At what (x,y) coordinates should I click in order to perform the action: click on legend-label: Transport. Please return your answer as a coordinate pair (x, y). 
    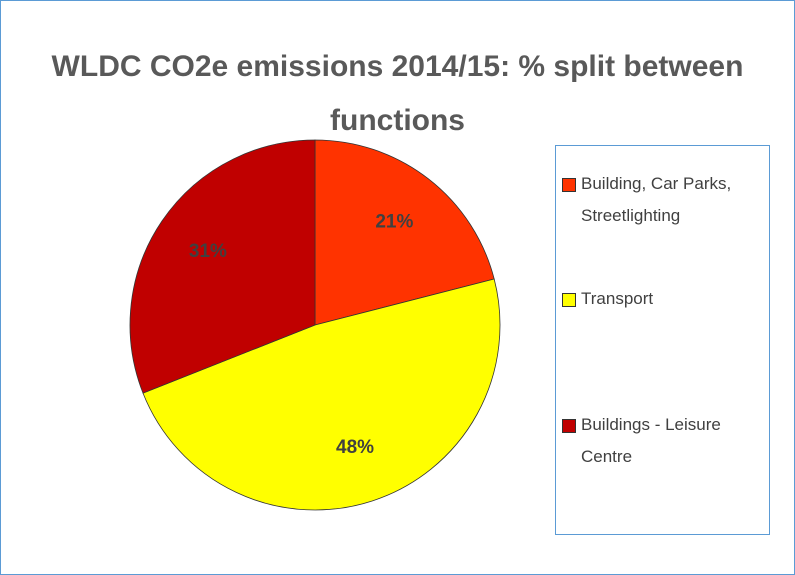
    Looking at the image, I should click on (617, 298).